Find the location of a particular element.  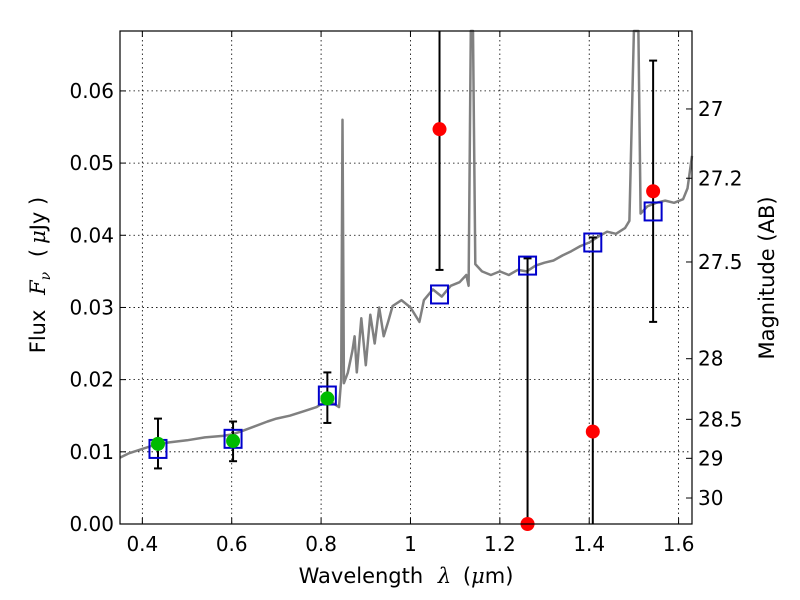

x-tick-label: 0.8 is located at coordinates (321, 544).